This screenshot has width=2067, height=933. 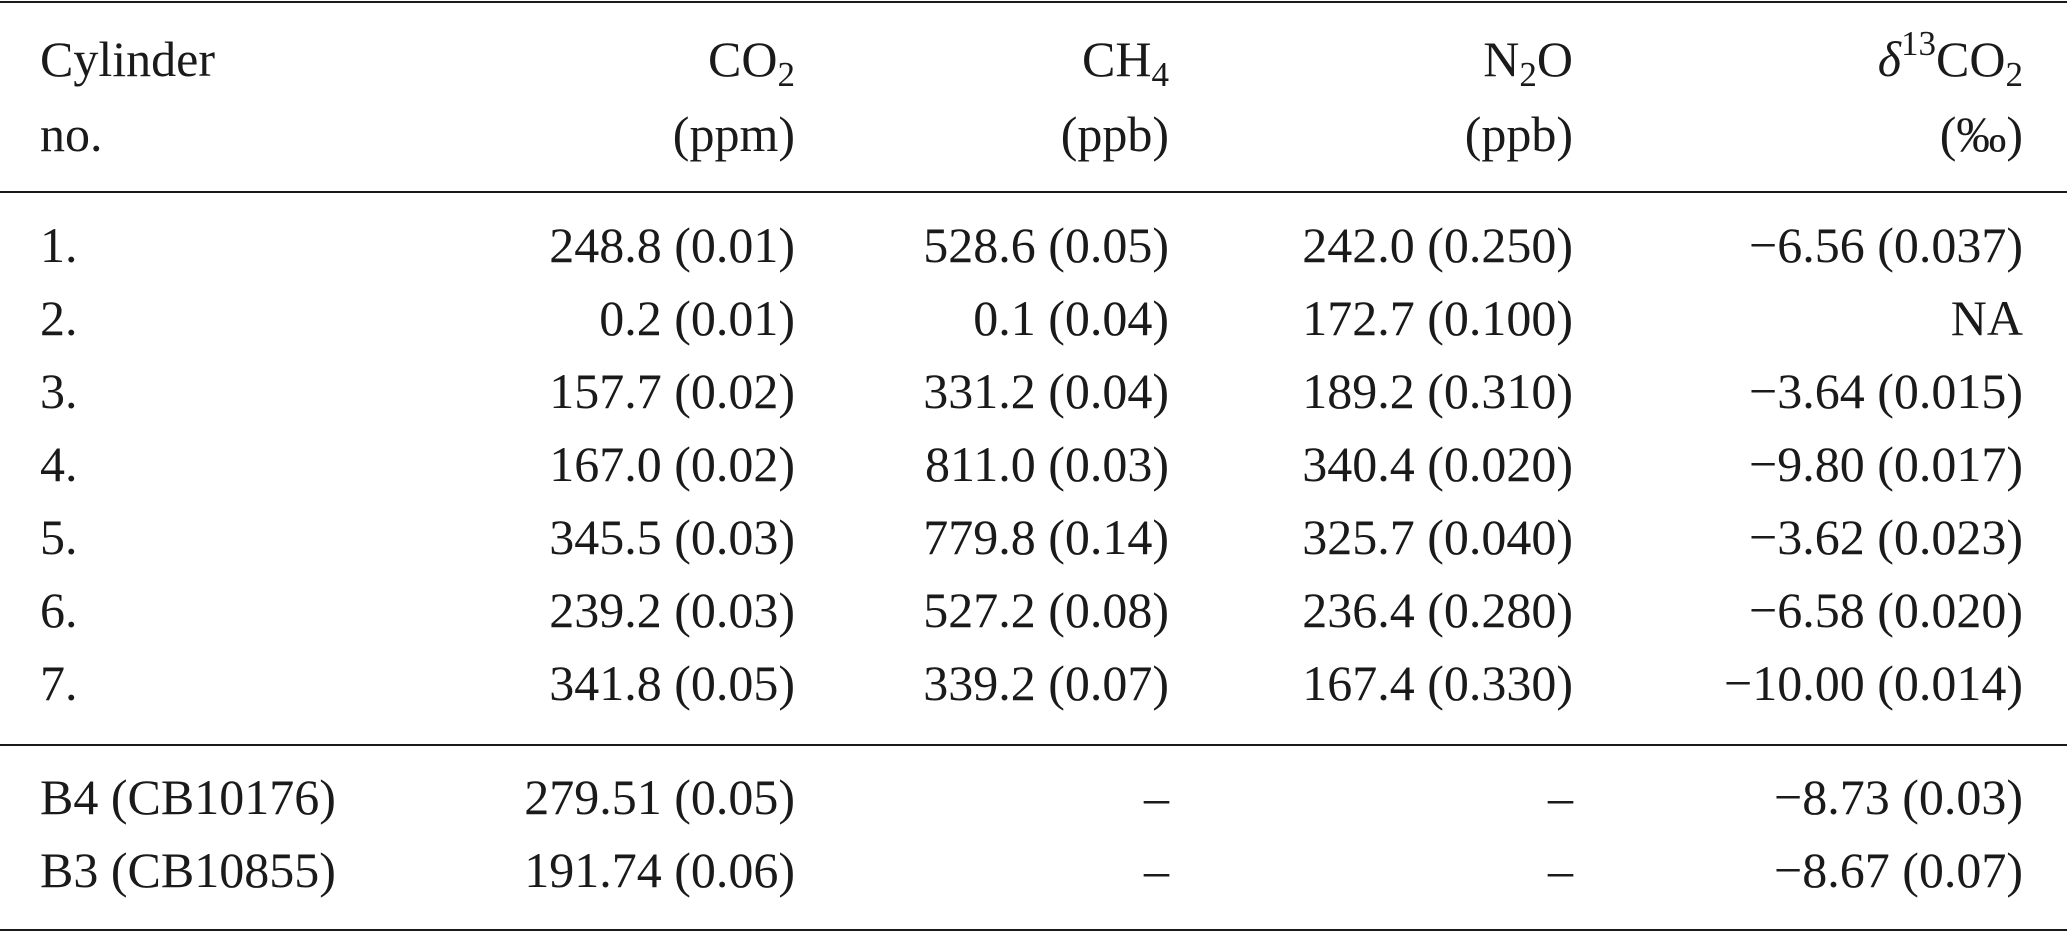 I want to click on column-header: CH4, so click(x=1125, y=60).